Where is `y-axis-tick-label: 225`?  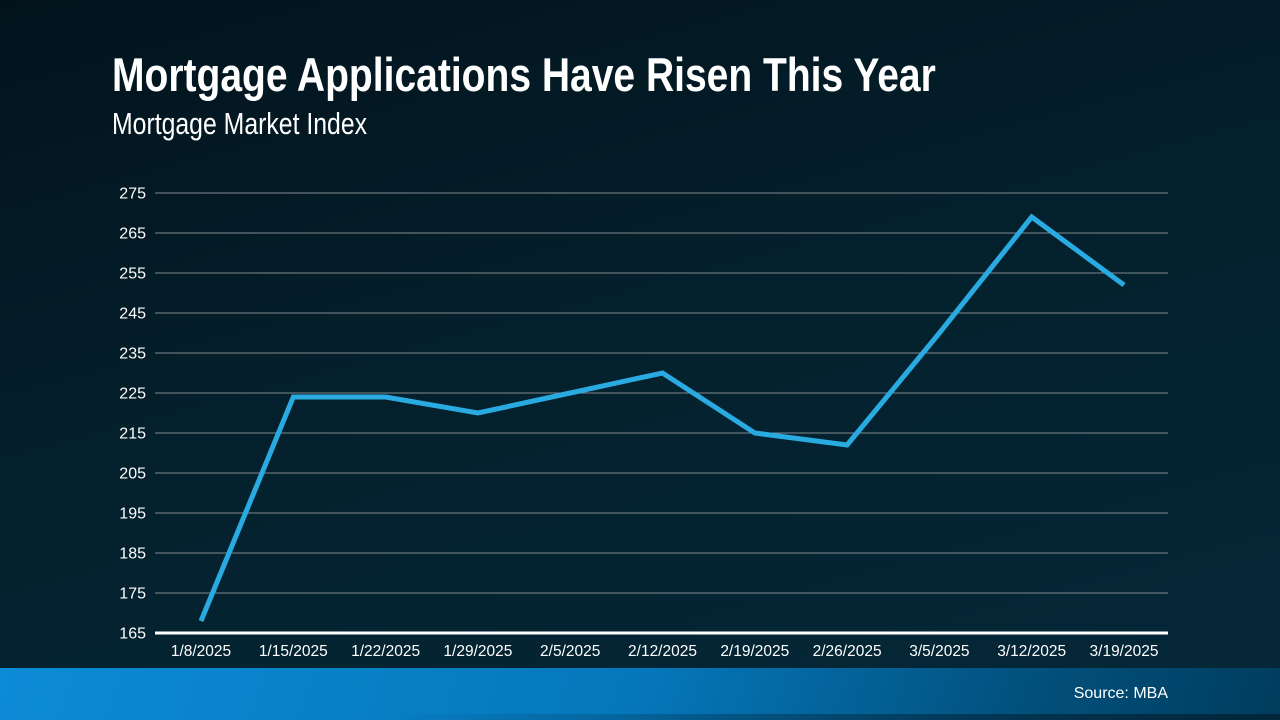
y-axis-tick-label: 225 is located at coordinates (132, 394).